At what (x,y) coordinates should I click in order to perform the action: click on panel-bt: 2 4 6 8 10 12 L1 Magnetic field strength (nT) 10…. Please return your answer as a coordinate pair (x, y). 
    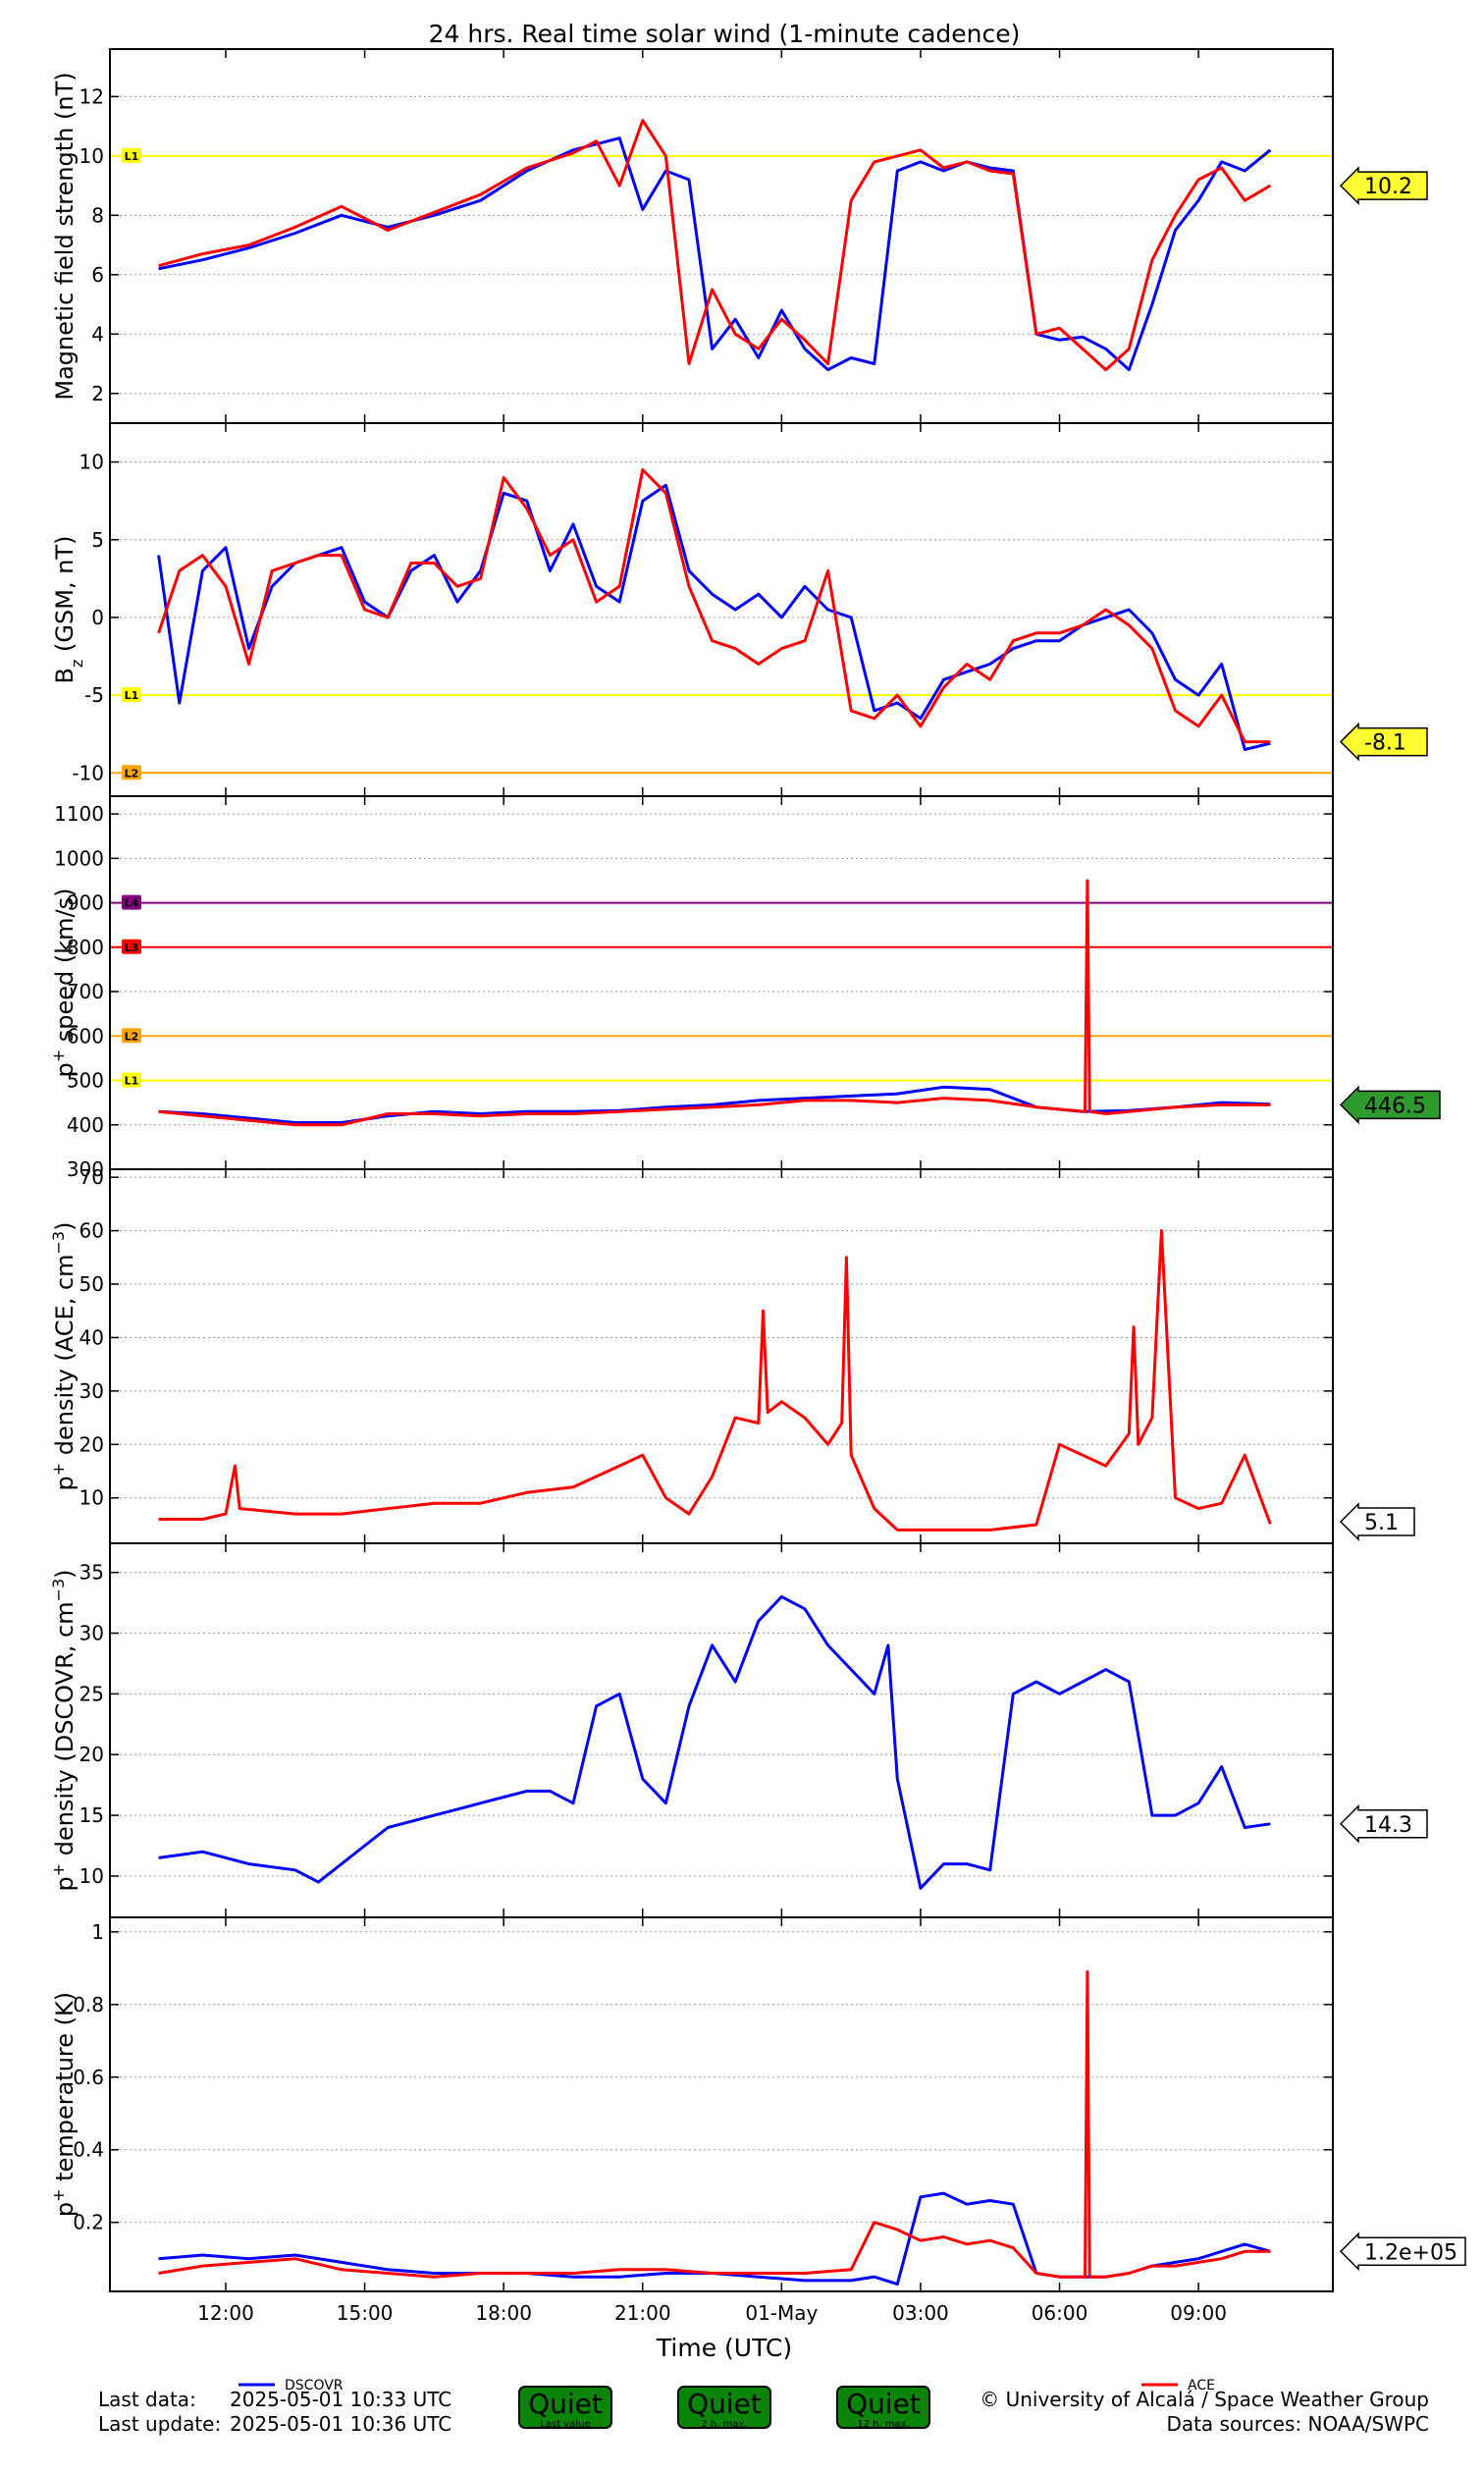
    Looking at the image, I should click on (740, 236).